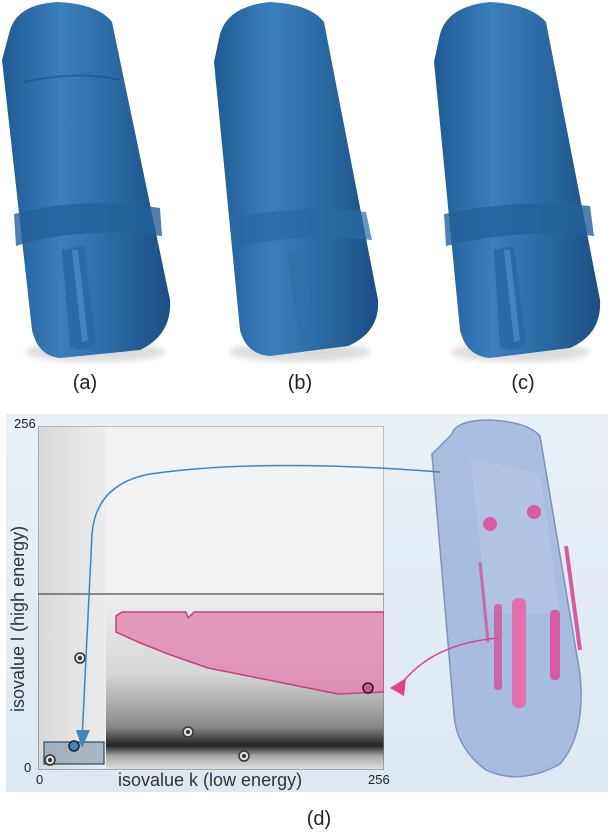  I want to click on marker-material, so click(74, 746).